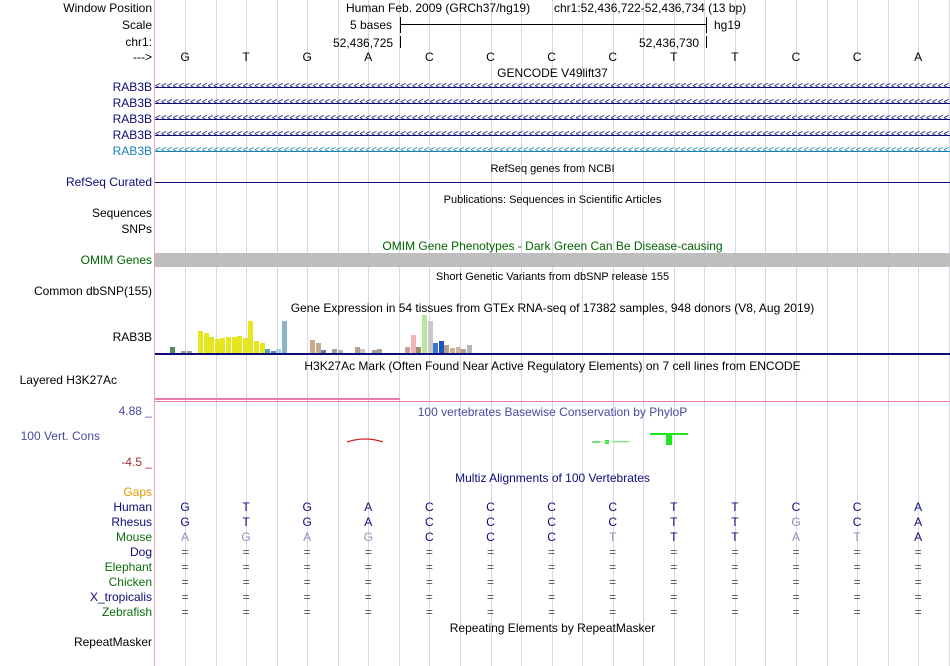  Describe the element at coordinates (68, 380) in the screenshot. I see `h3k27ac-track-label: Layered H3K27Ac` at that location.